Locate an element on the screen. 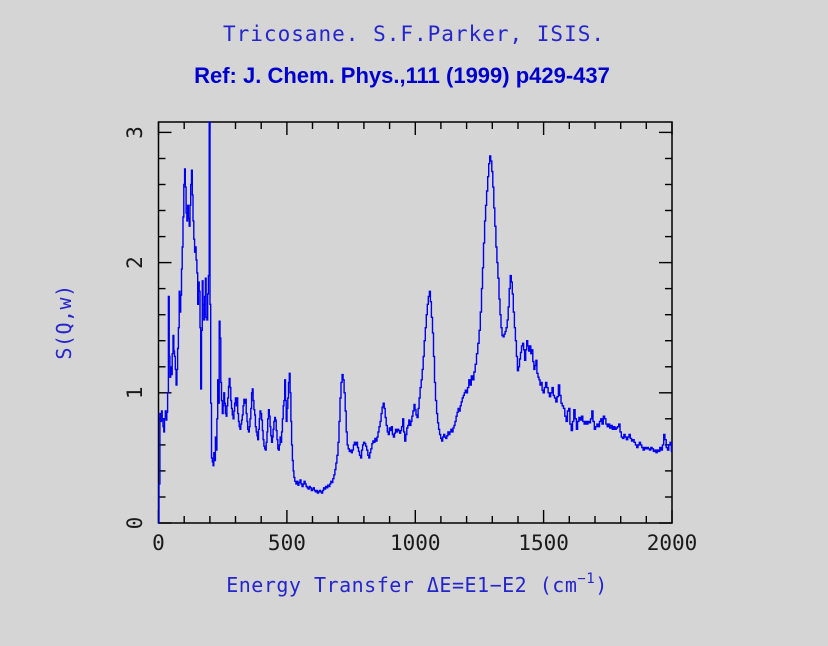  x-tick-label: 1000 is located at coordinates (415, 543).